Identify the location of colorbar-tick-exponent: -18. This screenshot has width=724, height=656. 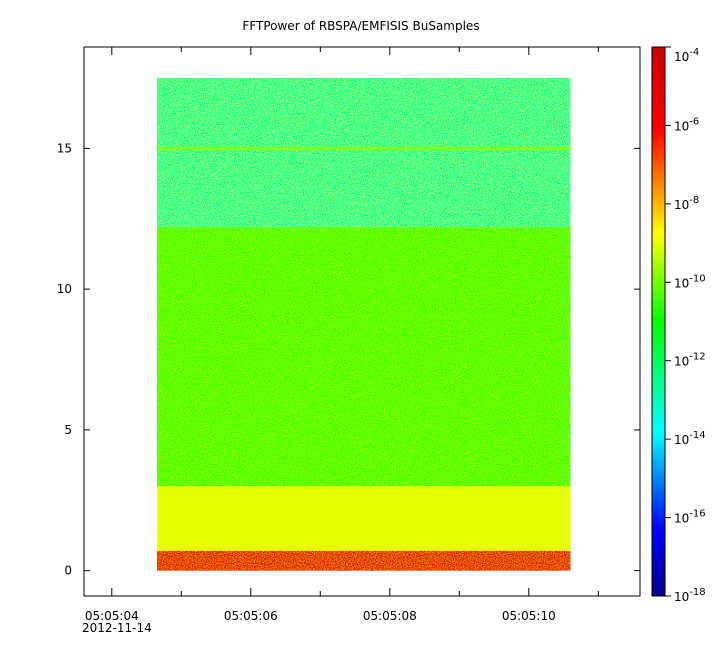
(697, 592).